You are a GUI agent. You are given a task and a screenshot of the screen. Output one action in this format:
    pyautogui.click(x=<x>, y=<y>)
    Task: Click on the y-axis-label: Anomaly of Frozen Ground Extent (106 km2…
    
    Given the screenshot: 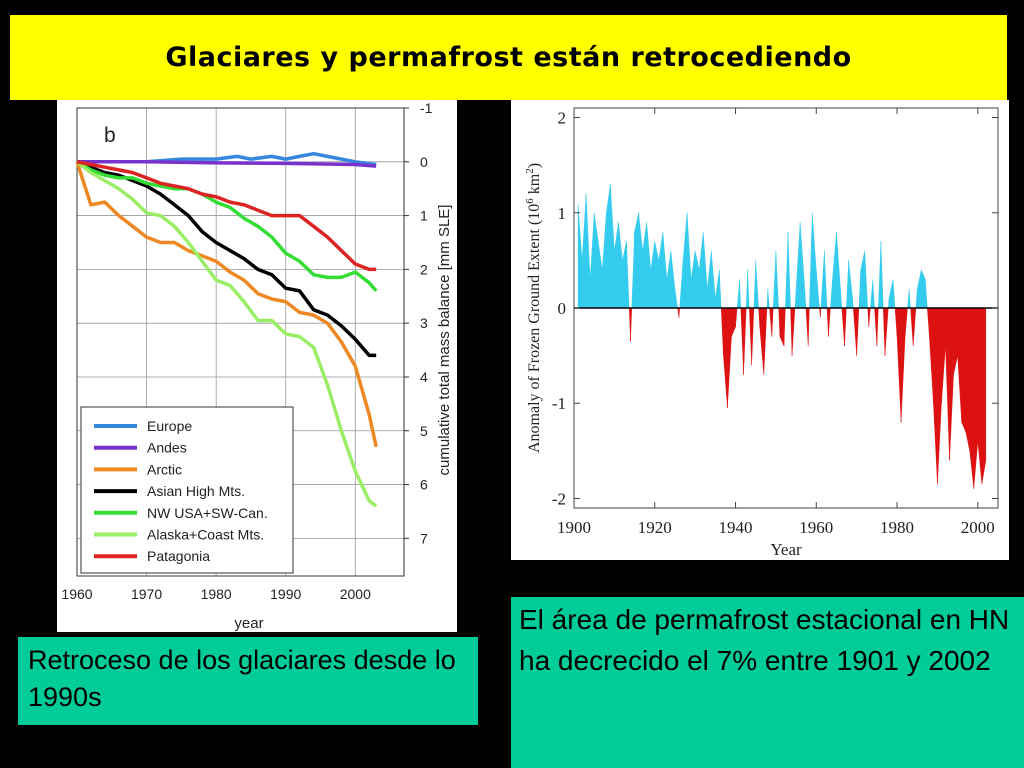 What is the action you would take?
    pyautogui.click(x=533, y=308)
    